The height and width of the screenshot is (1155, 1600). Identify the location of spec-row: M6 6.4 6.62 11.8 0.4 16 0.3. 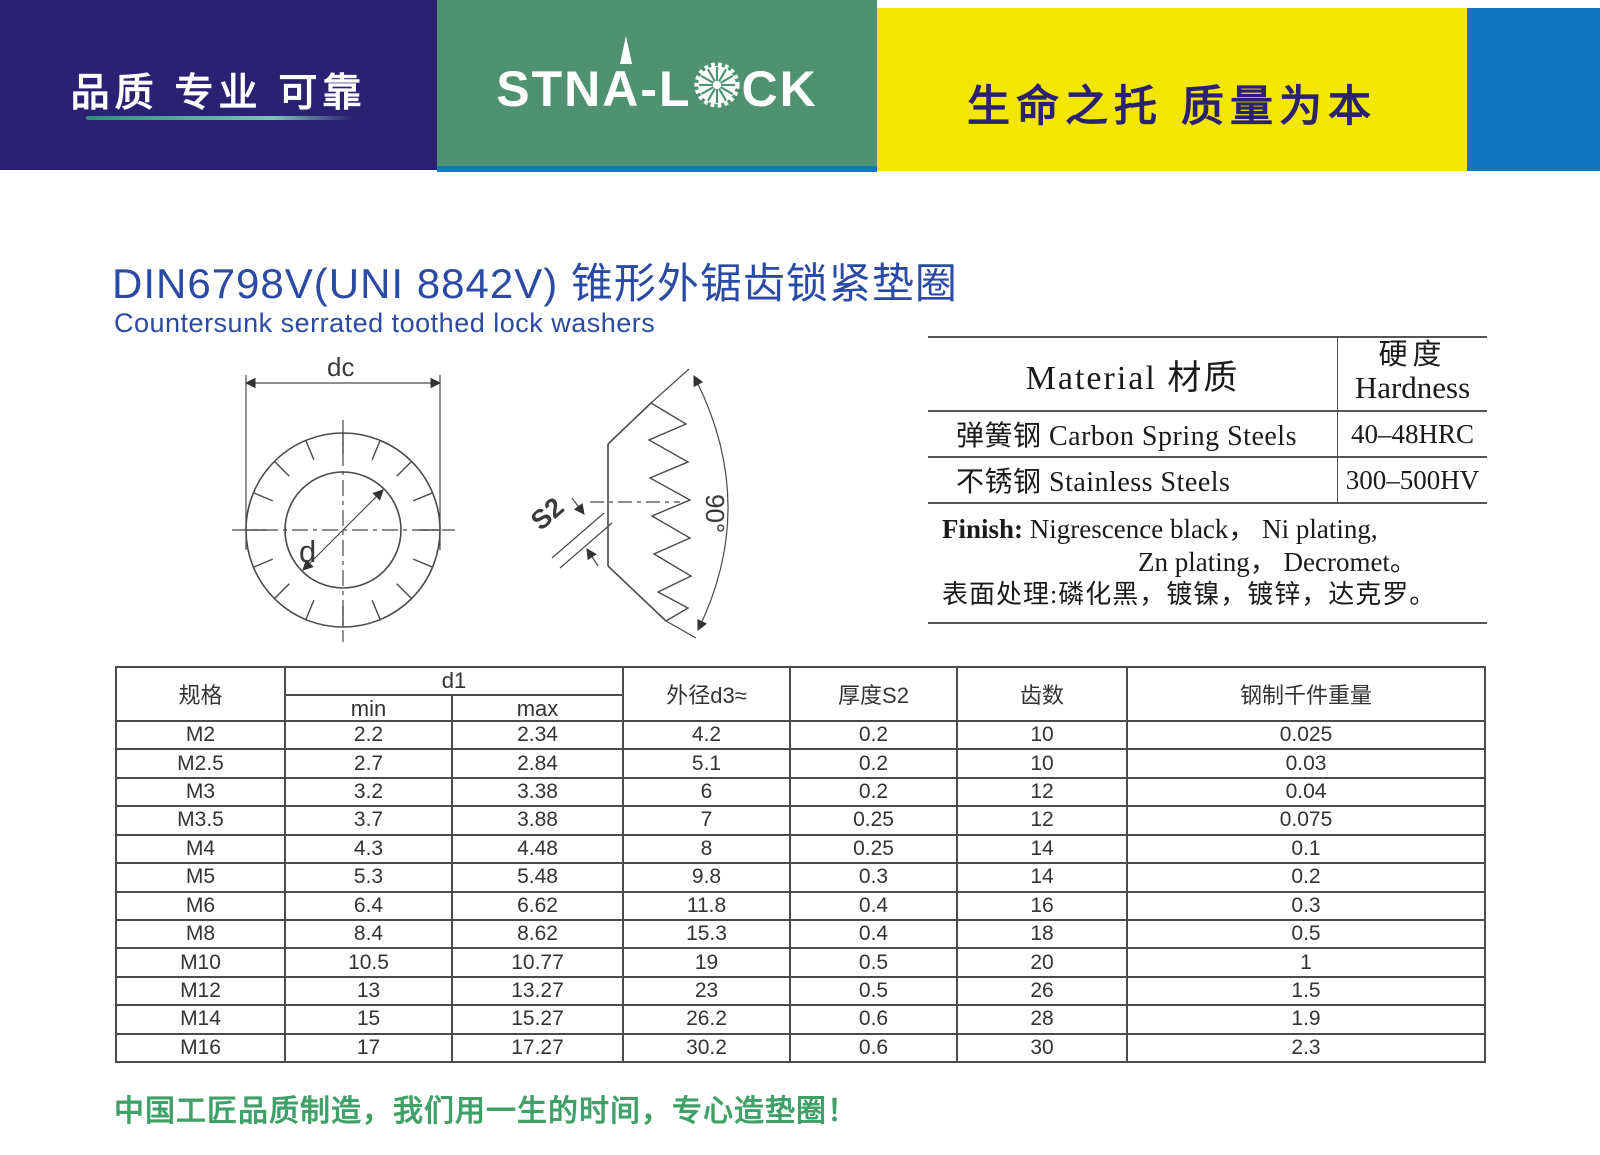
(800, 906).